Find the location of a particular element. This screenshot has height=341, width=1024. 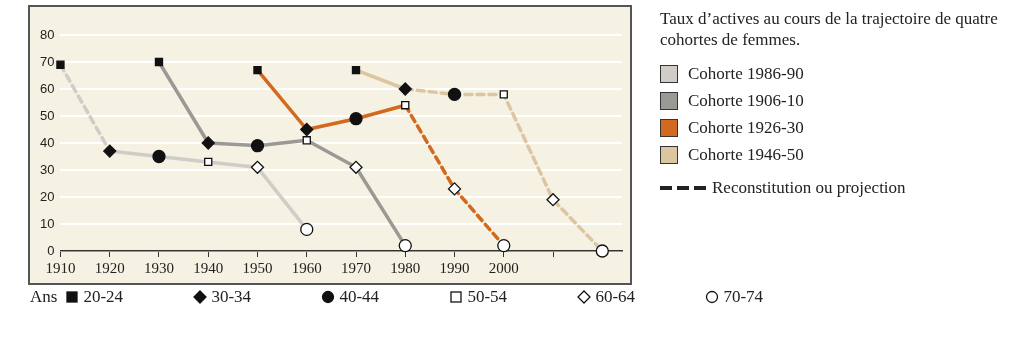

y-tick-label: 60 is located at coordinates (47, 88).